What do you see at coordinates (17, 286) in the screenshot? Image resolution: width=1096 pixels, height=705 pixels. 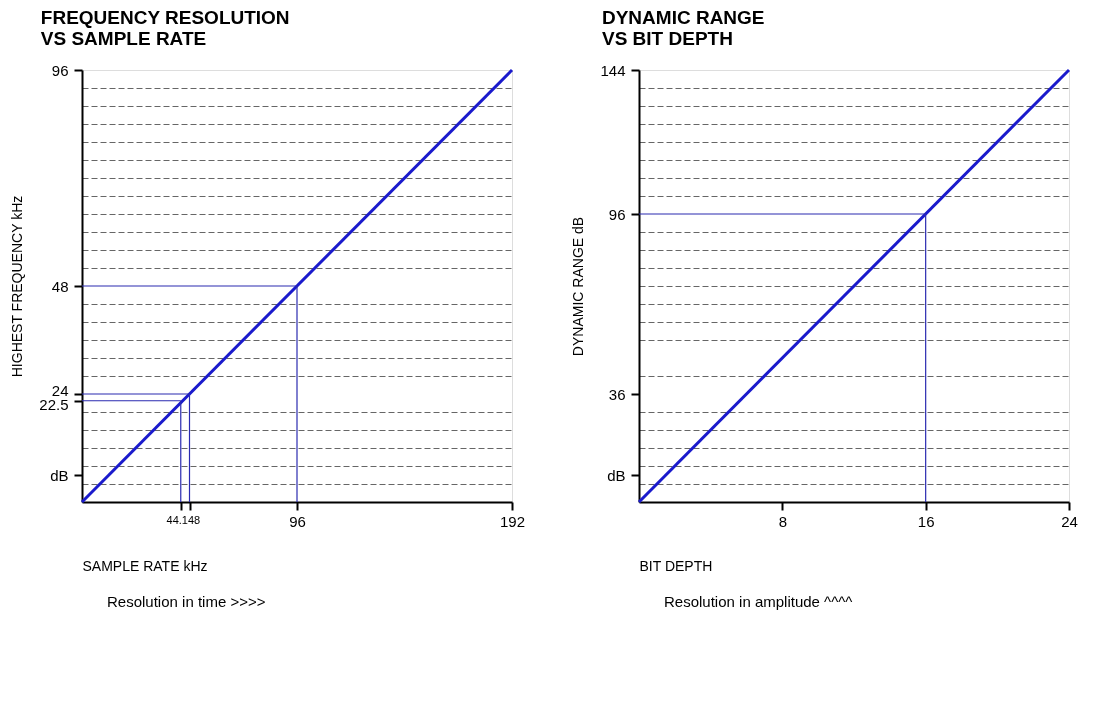 I see `y-axis-title: HIGHEST FREQUENCY kHz` at bounding box center [17, 286].